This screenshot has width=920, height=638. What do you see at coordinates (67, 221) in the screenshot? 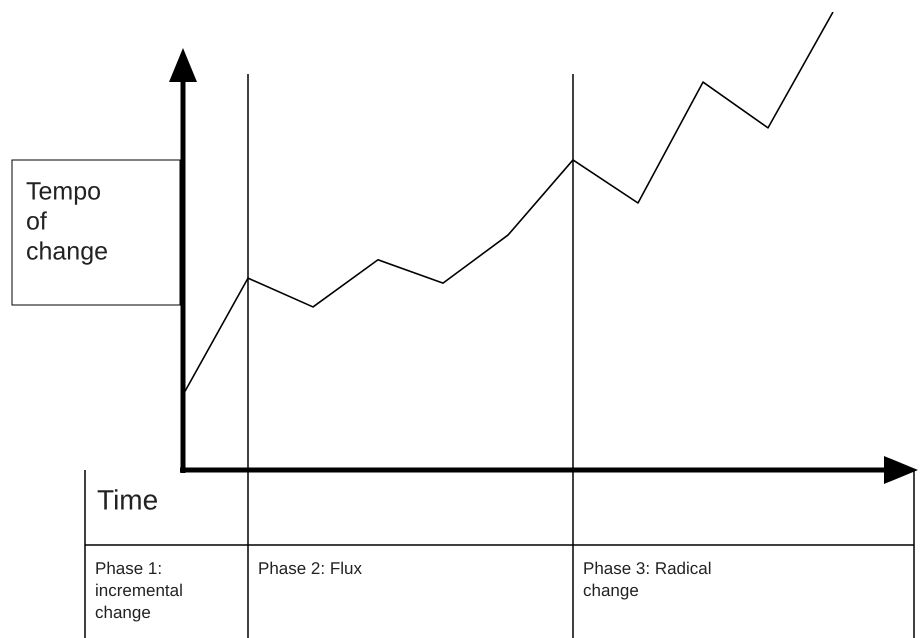
I see `y-axis-title: Tempo of change` at bounding box center [67, 221].